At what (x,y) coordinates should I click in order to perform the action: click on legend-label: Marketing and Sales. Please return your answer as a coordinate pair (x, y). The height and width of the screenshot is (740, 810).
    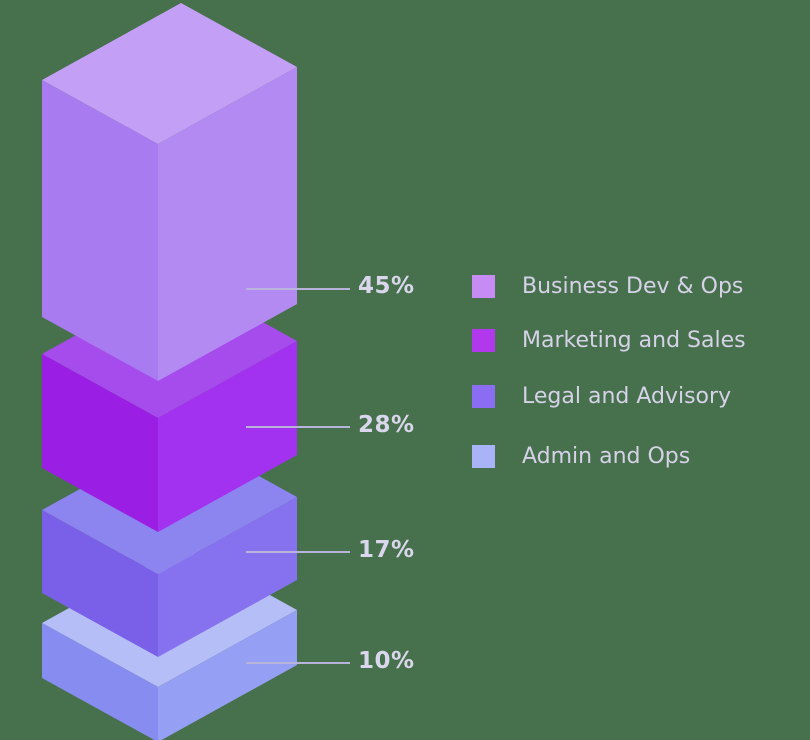
    Looking at the image, I should click on (634, 340).